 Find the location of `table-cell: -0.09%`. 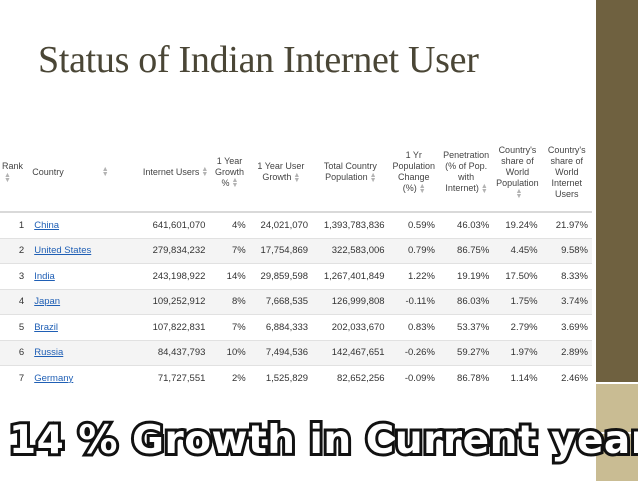

table-cell: -0.09% is located at coordinates (413, 376).